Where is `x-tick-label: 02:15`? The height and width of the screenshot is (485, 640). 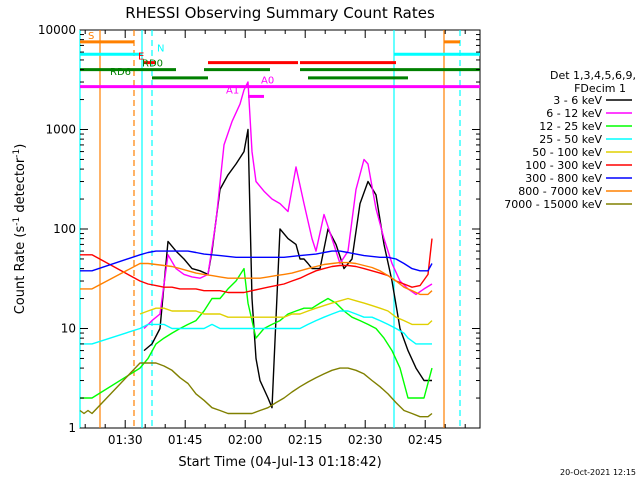 x-tick-label: 02:15 is located at coordinates (305, 440).